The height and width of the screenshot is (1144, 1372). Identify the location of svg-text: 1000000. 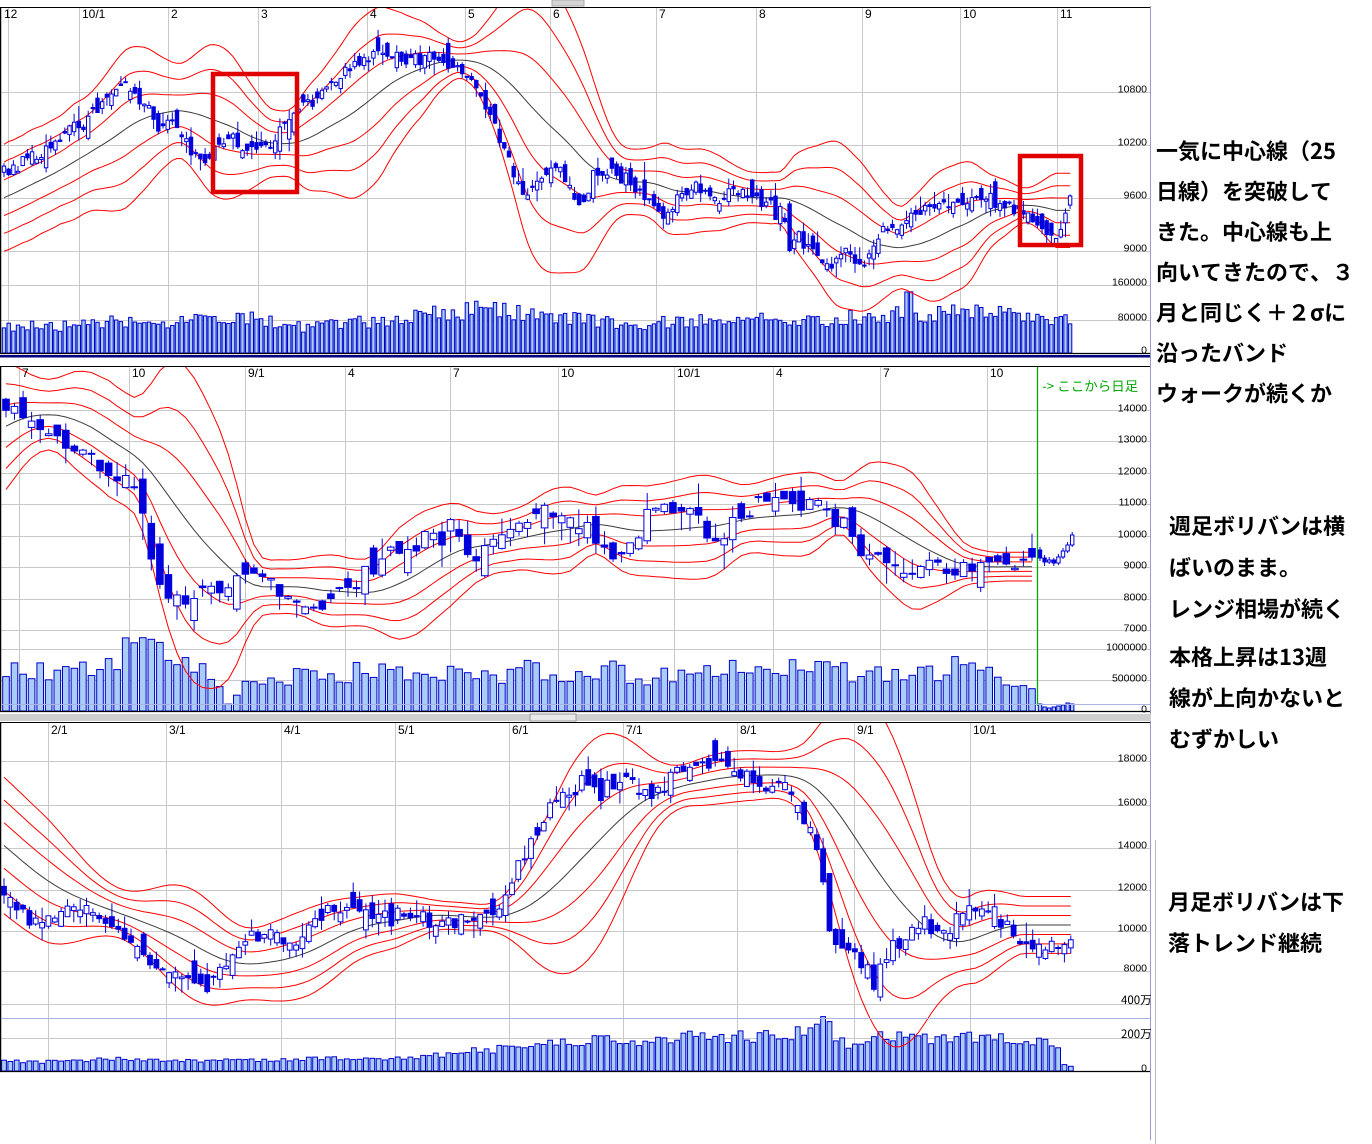
(1126, 648).